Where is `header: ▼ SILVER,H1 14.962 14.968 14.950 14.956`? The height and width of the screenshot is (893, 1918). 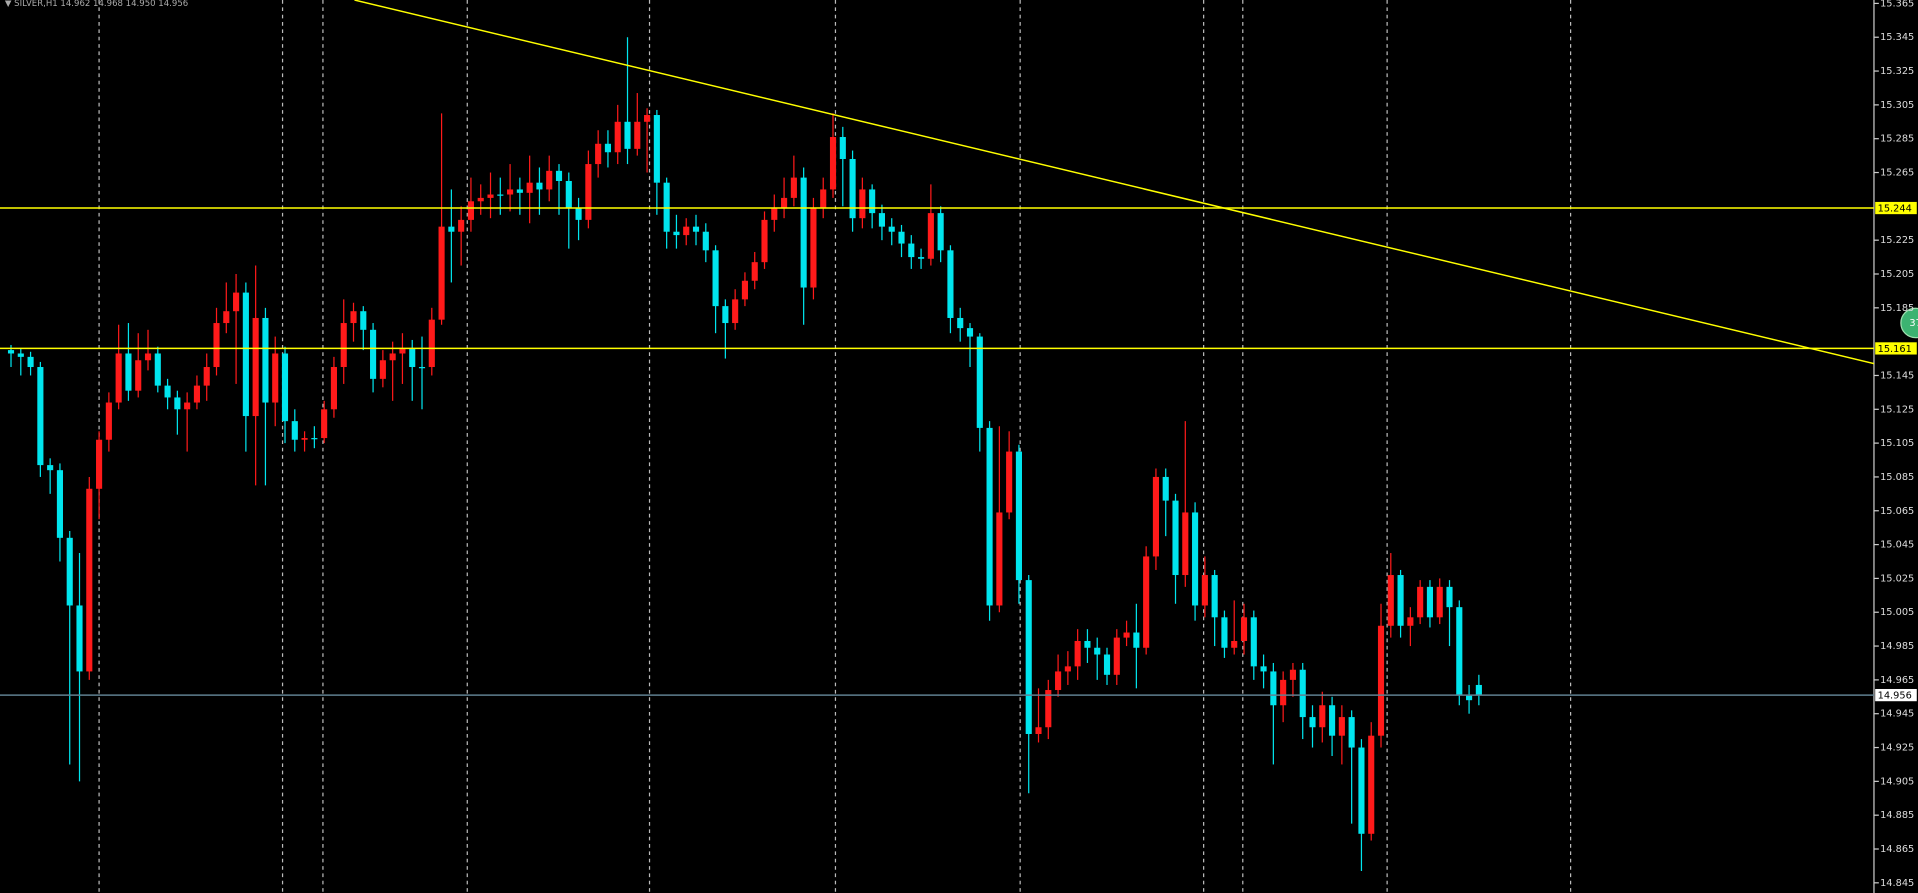
header: ▼ SILVER,H1 14.962 14.968 14.950 14.956 is located at coordinates (96, 4).